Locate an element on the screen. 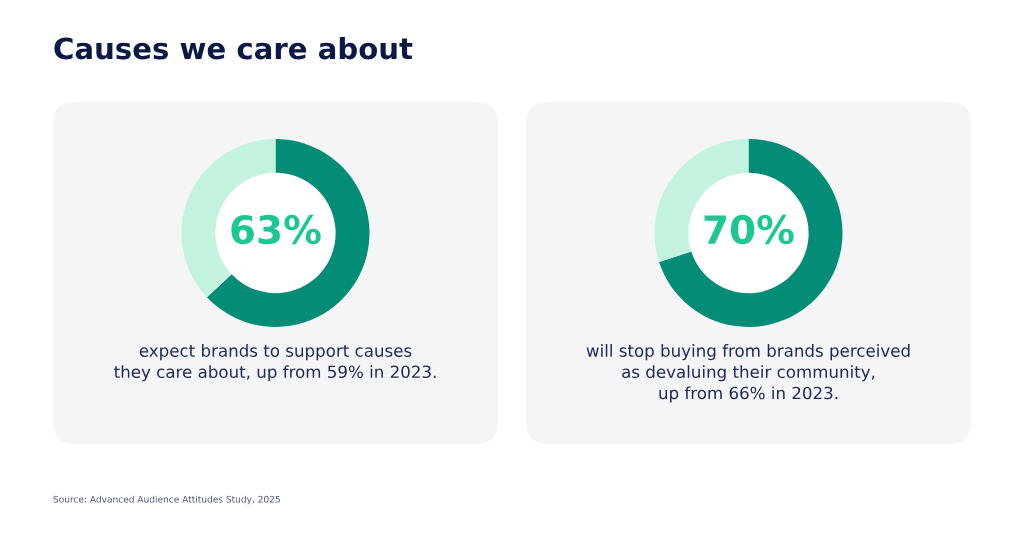  data-label: 63% is located at coordinates (276, 229).